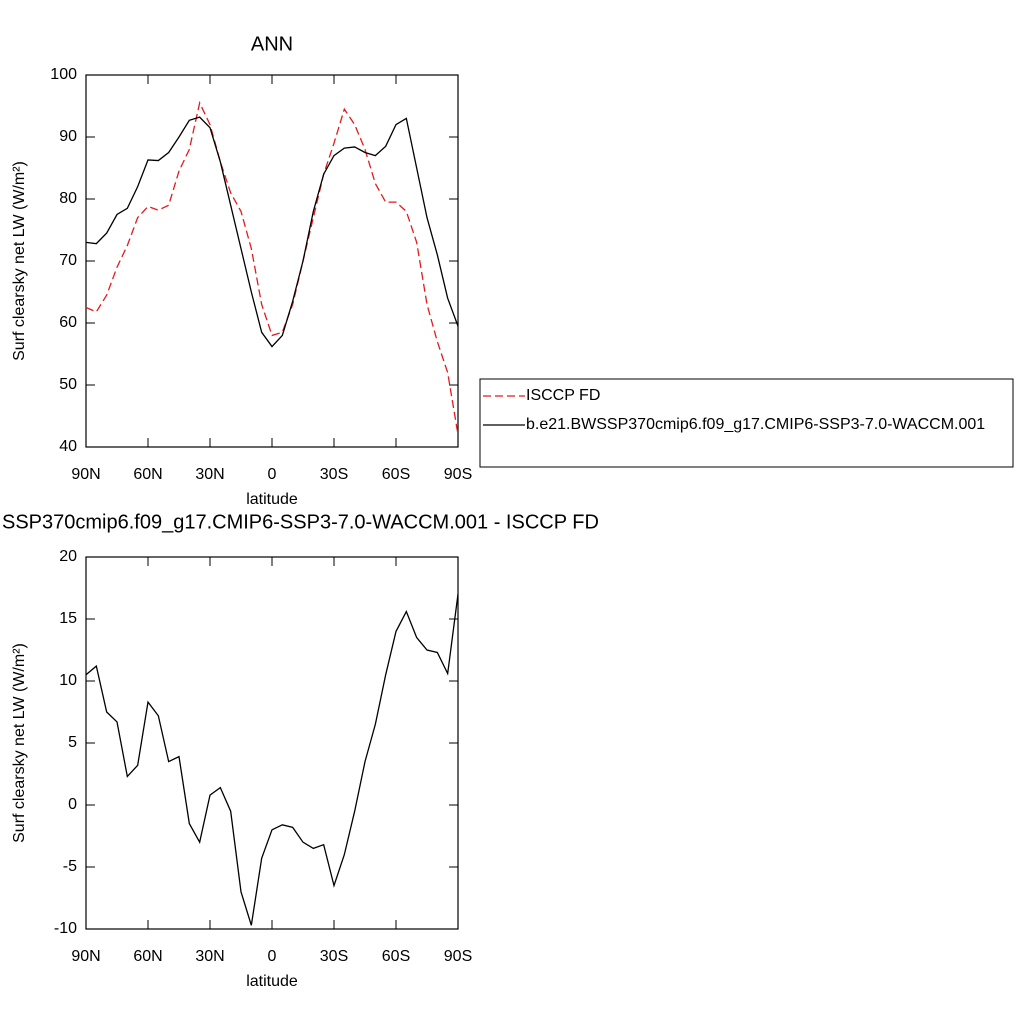 The image size is (1024, 1024). I want to click on y-tick-label: 15, so click(68, 618).